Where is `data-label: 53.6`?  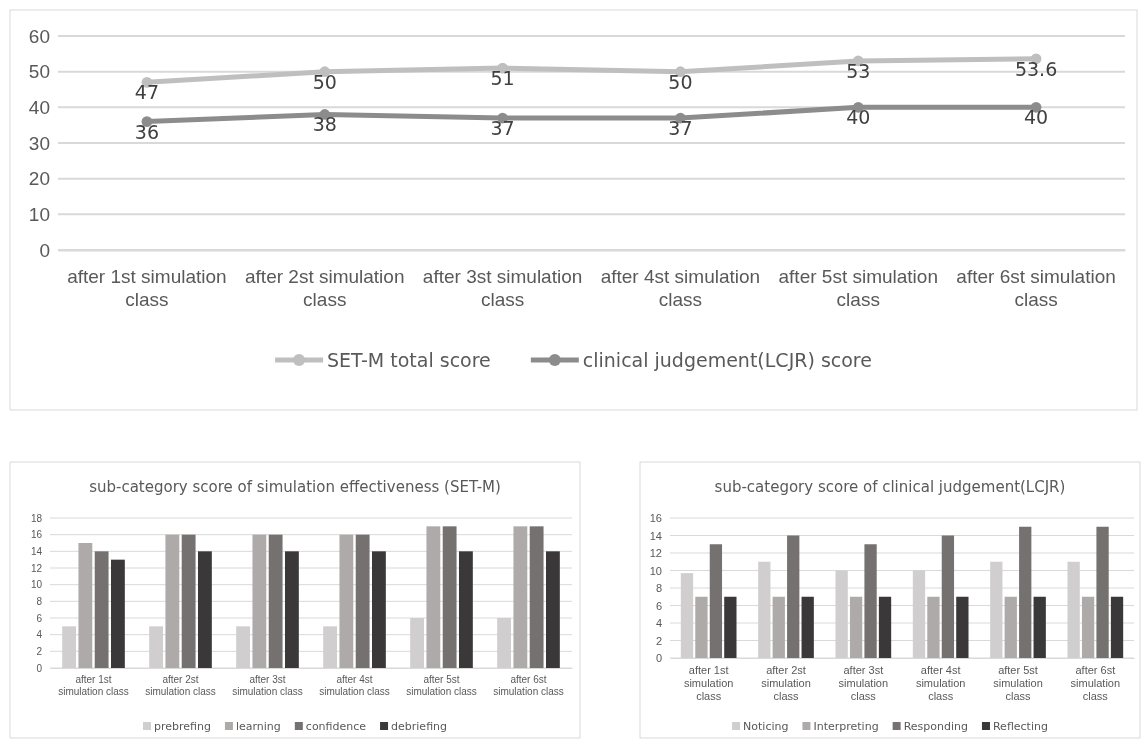 data-label: 53.6 is located at coordinates (1036, 68).